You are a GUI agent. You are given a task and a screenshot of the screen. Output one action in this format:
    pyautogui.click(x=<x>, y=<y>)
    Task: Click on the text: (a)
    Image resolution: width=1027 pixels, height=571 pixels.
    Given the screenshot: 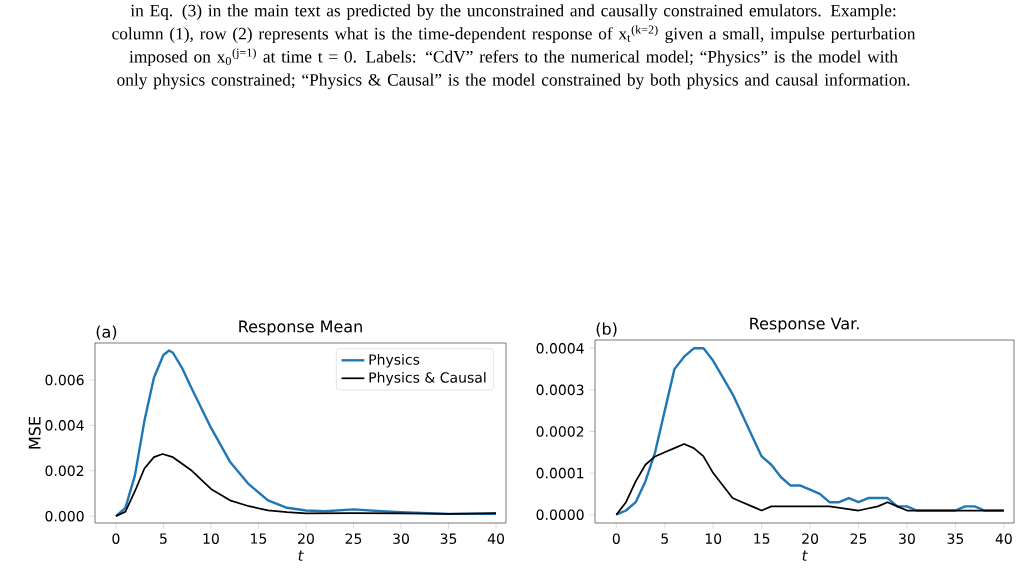 What is the action you would take?
    pyautogui.click(x=106, y=332)
    